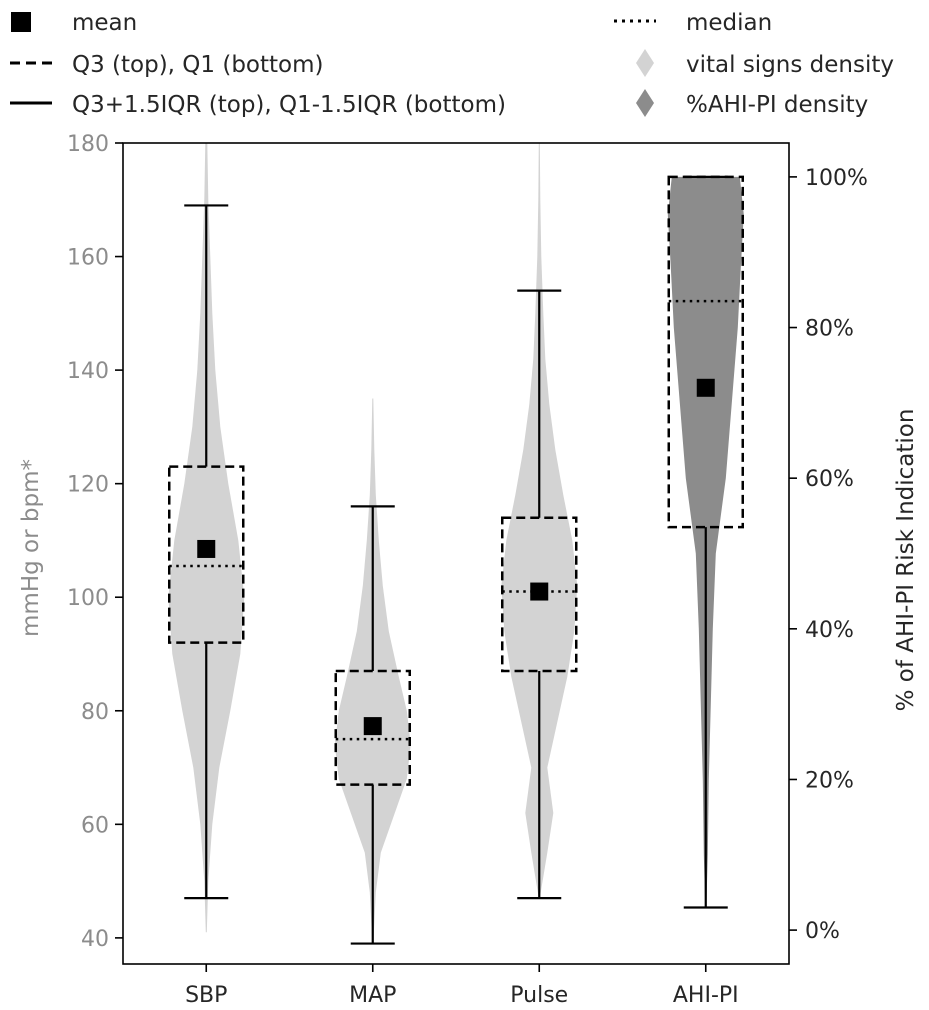 The width and height of the screenshot is (929, 1010). I want to click on left-axis: 40 60 80 100 120 140 160 180, so click(95, 542).